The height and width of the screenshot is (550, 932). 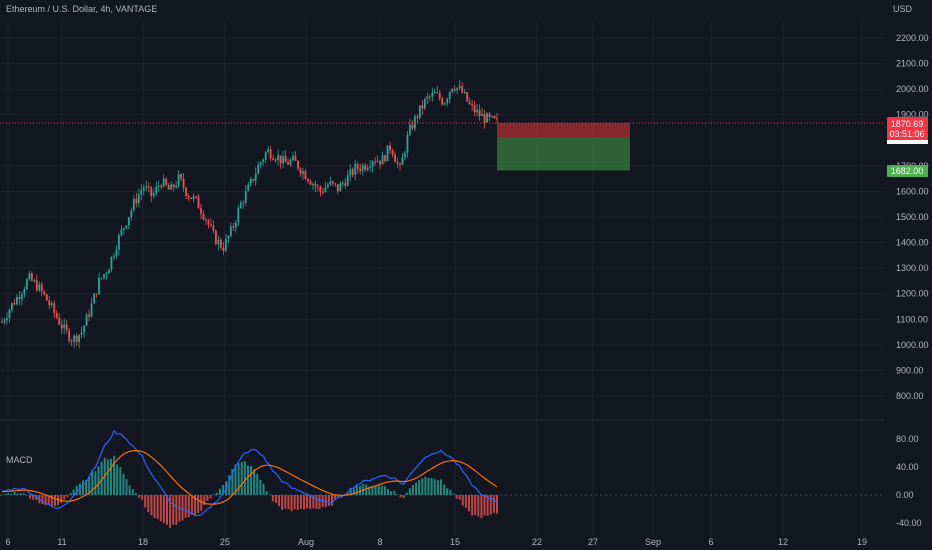 I want to click on time-tick-label: 11, so click(x=61, y=542).